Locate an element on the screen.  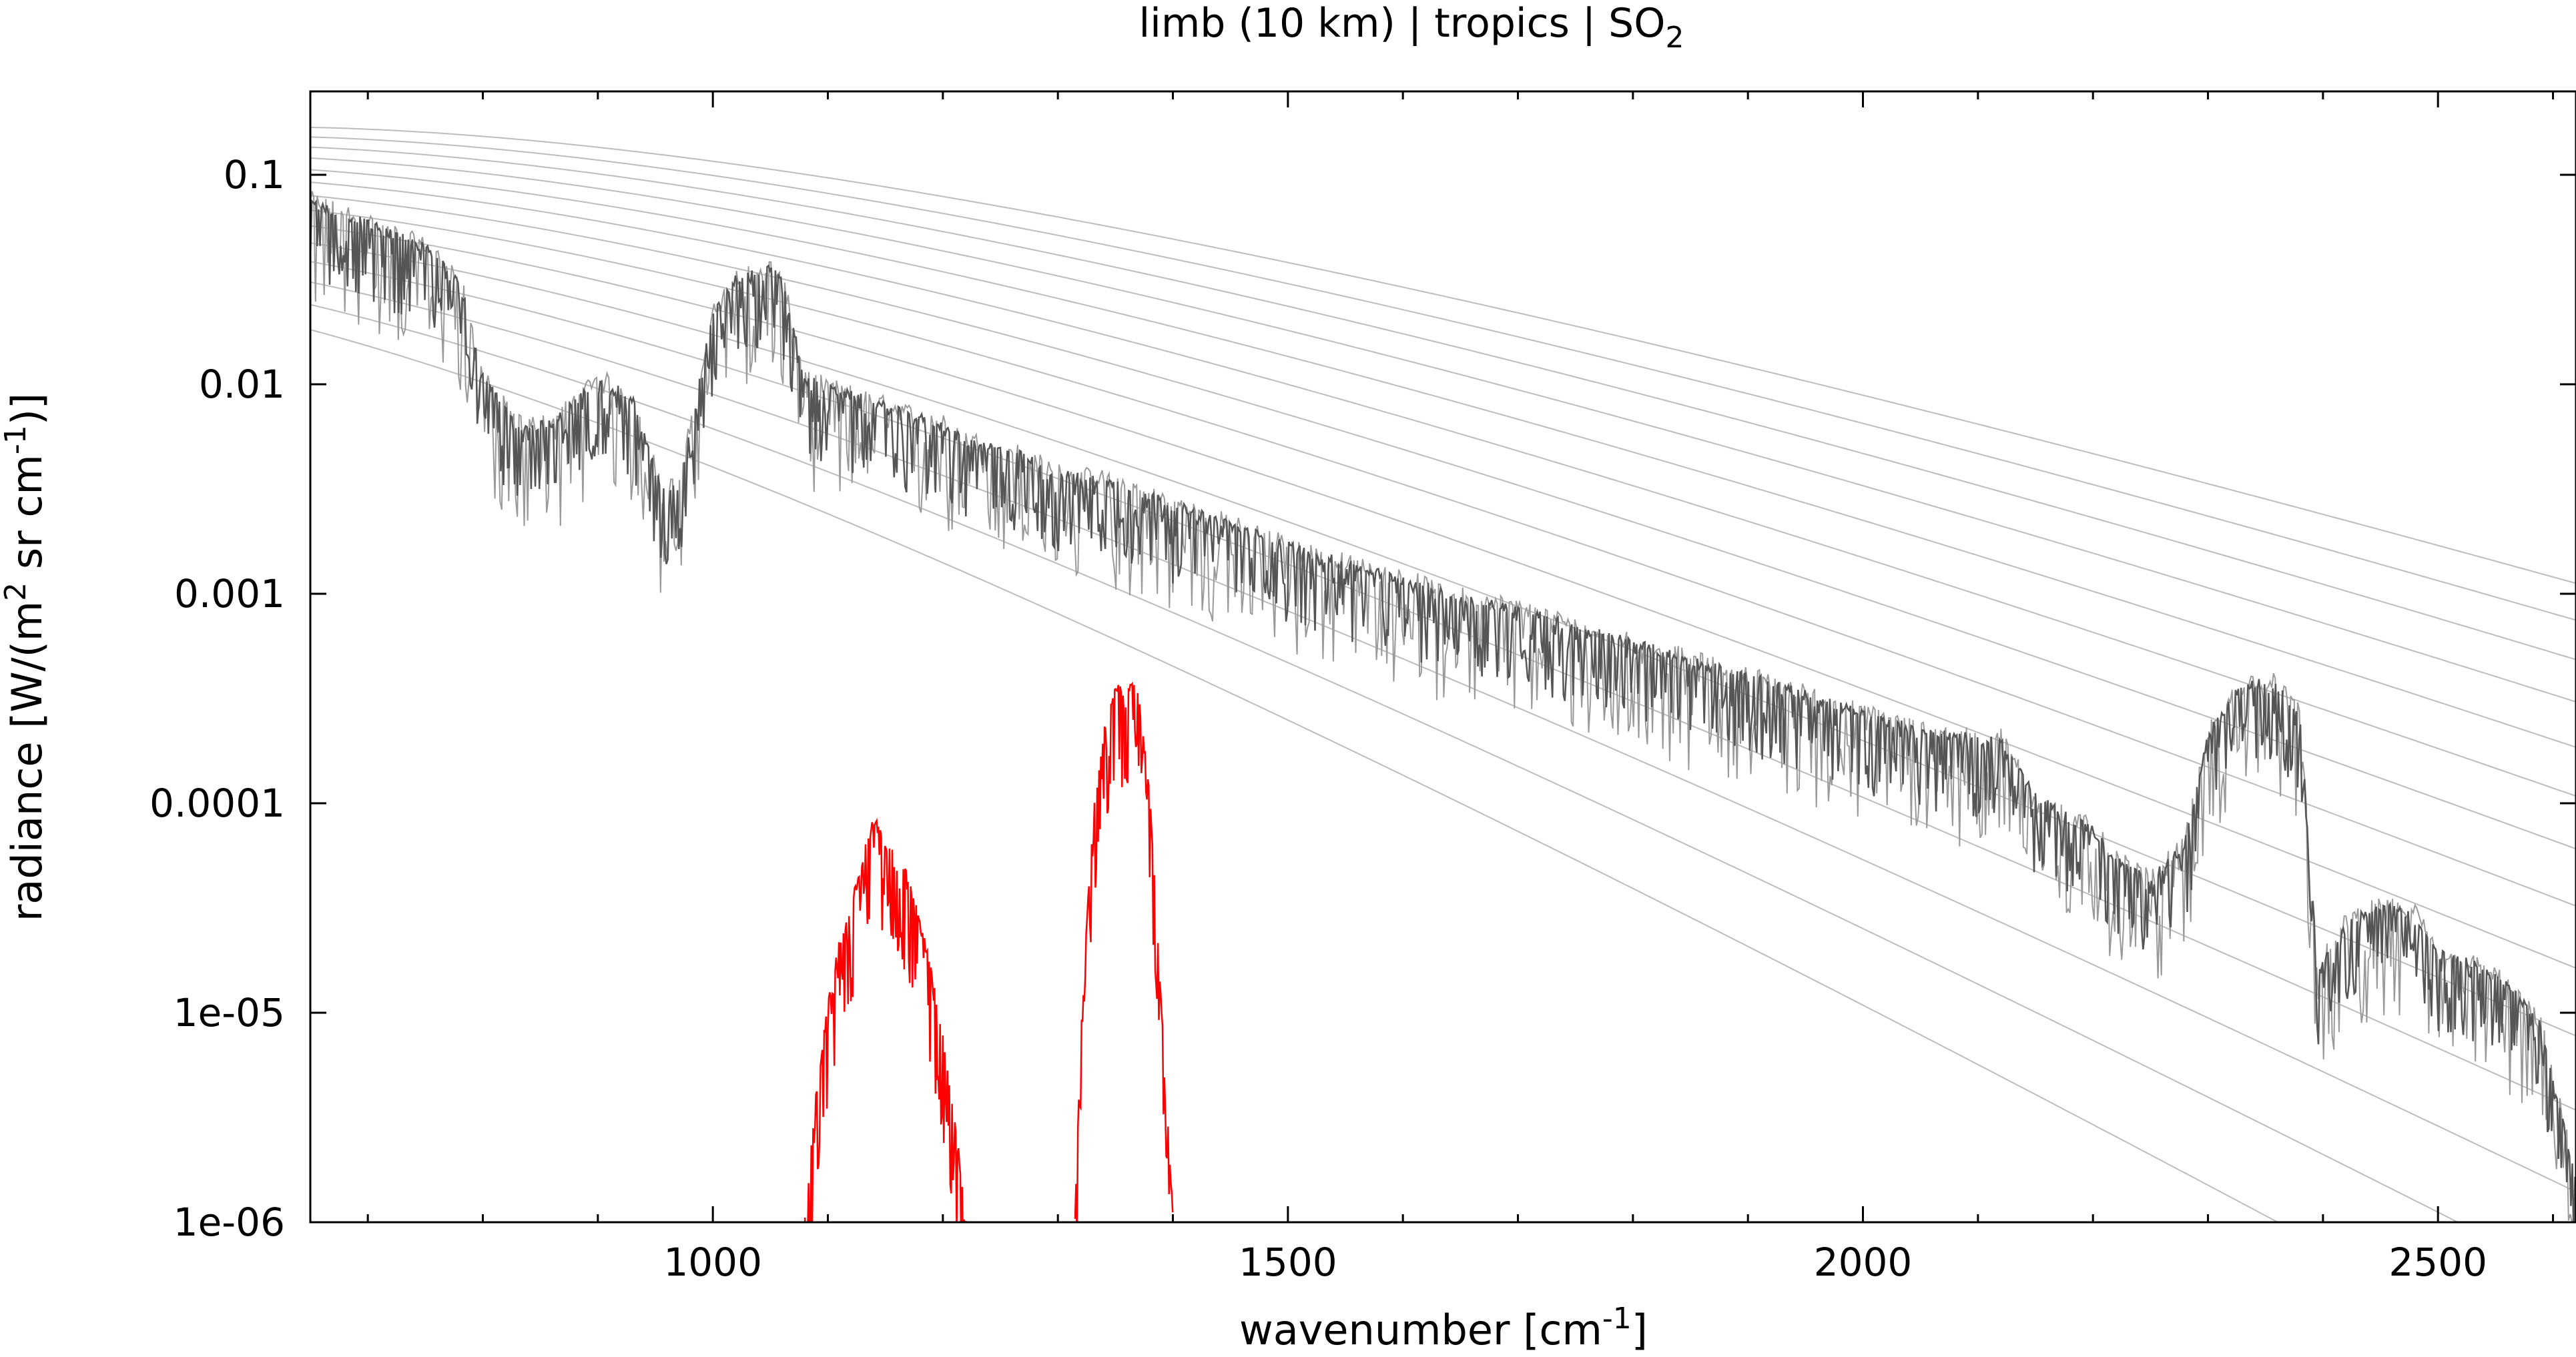
x-tick-label: 1500 is located at coordinates (1288, 1262).